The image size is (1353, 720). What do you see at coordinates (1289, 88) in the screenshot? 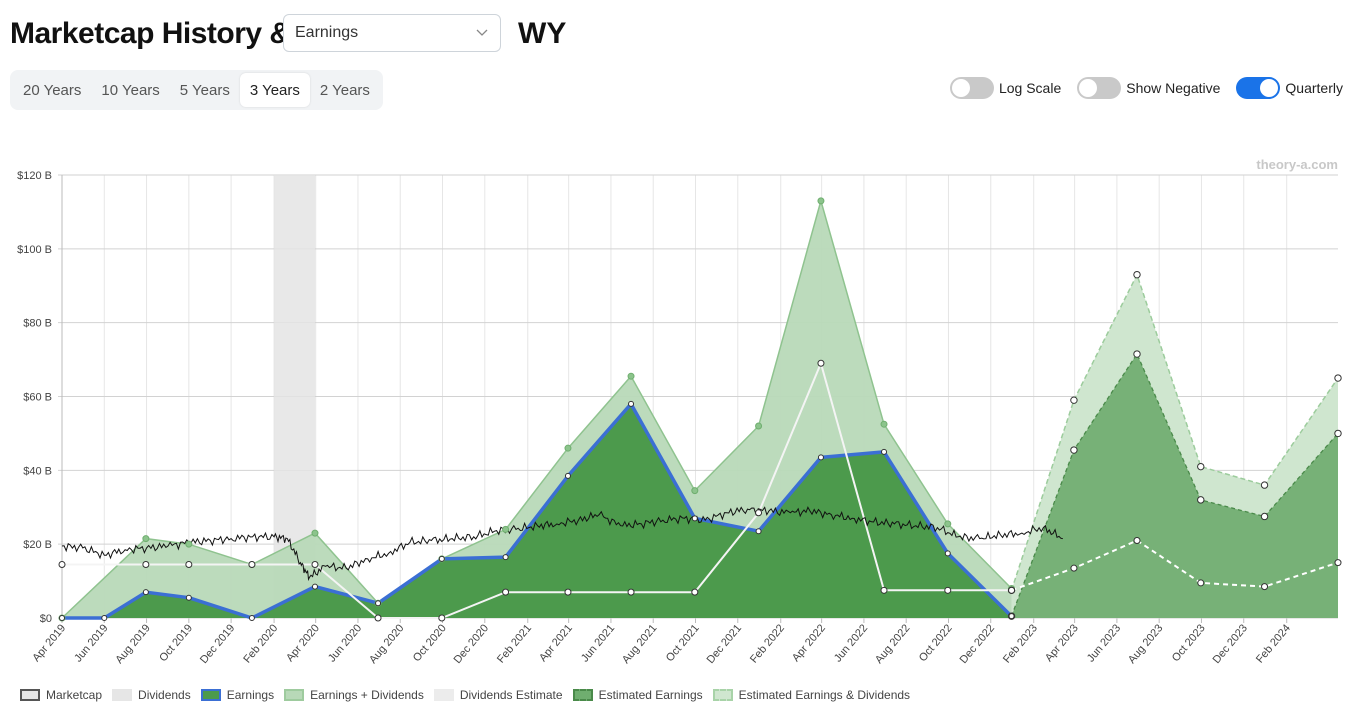
I see `toggle-quarterly: Quarterly` at bounding box center [1289, 88].